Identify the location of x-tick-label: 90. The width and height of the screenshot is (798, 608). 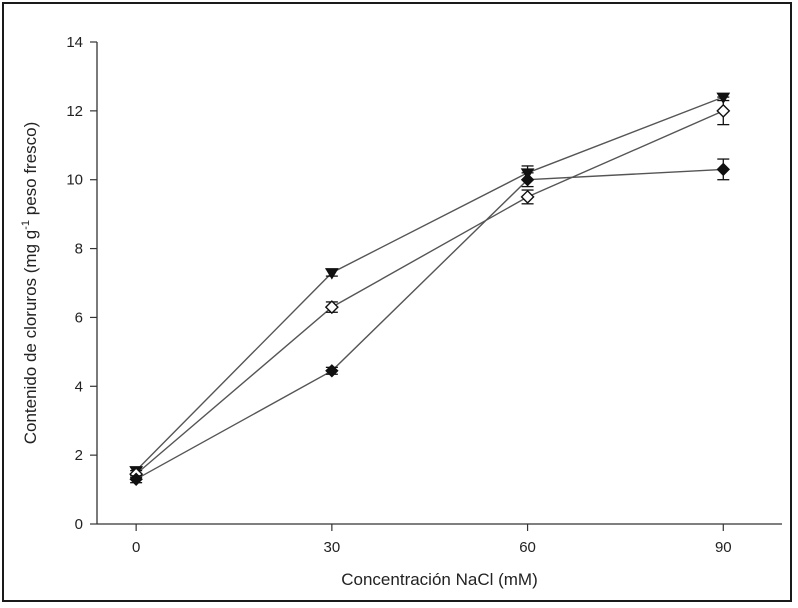
(723, 547).